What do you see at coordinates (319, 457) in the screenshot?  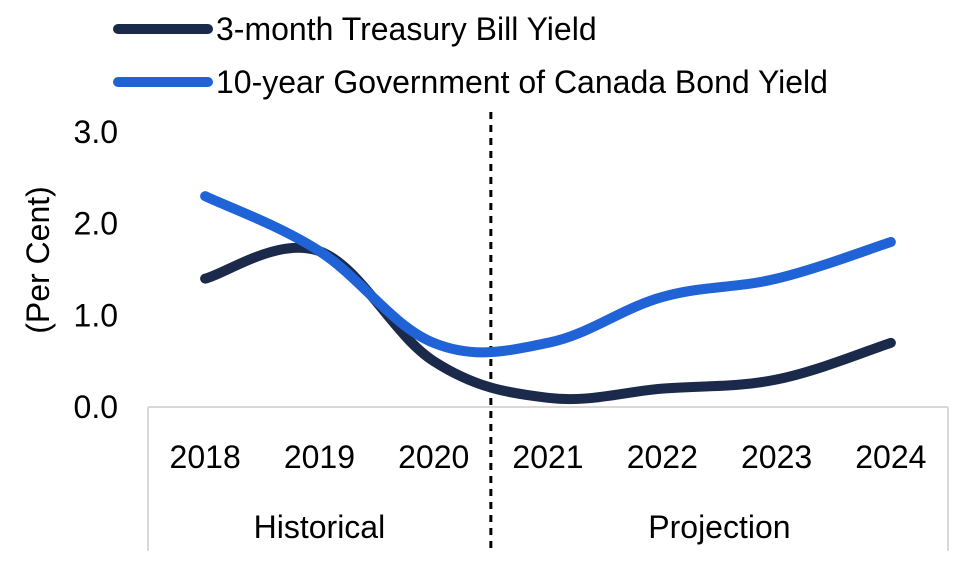 I see `x-tick-label: 2019` at bounding box center [319, 457].